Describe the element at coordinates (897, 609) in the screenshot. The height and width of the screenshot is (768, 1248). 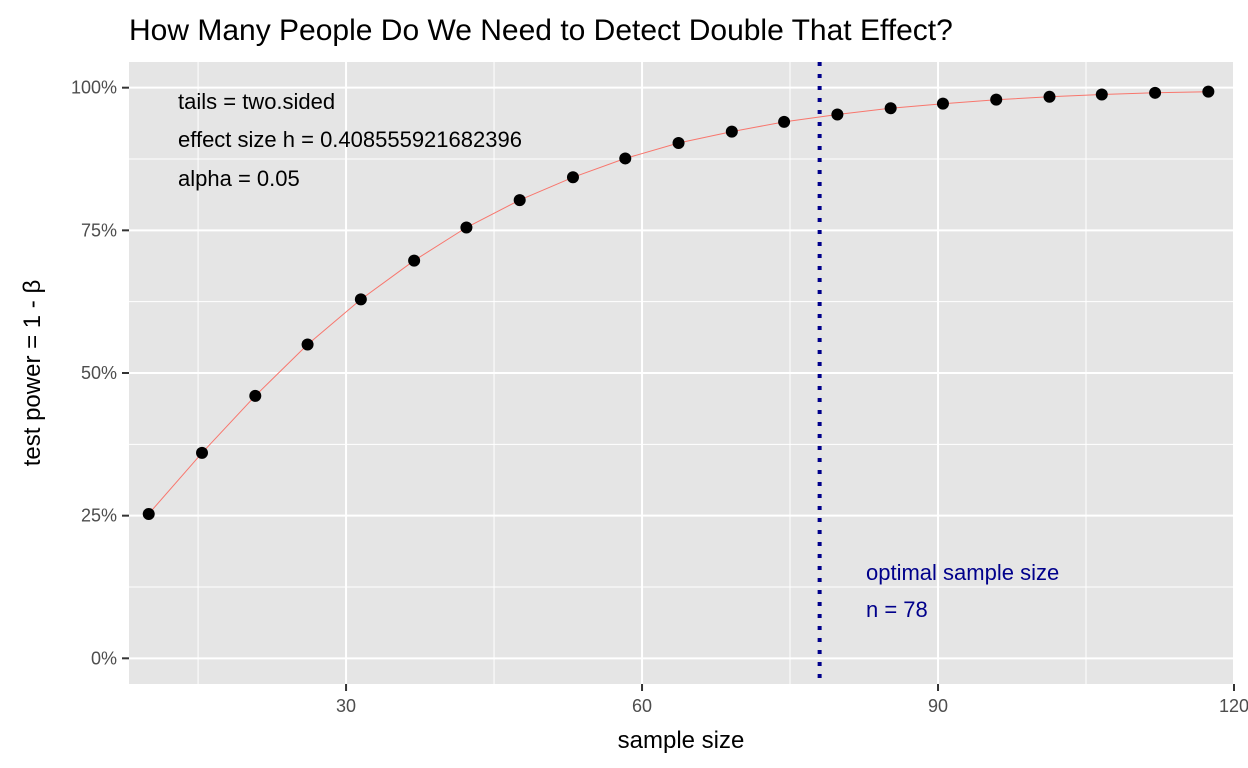
I see `annotation-optimal-n: n = 78` at that location.